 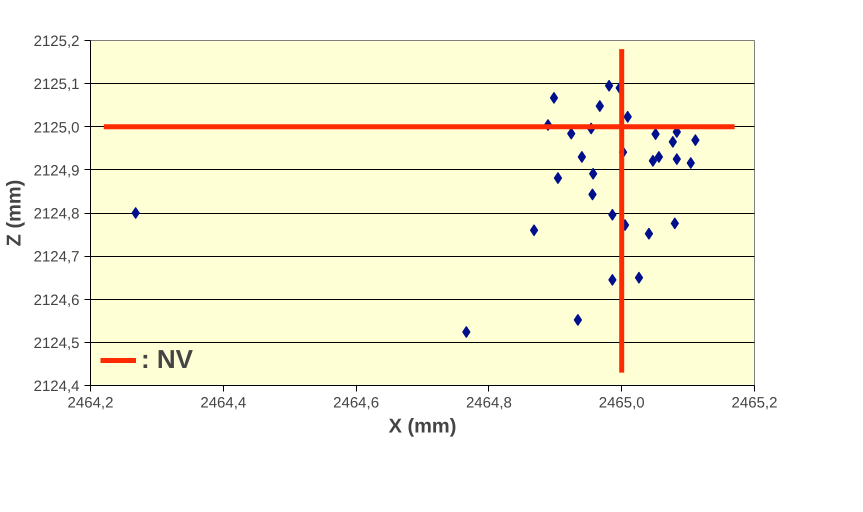 I want to click on y-tick-label: 2125,2, so click(x=57, y=41).